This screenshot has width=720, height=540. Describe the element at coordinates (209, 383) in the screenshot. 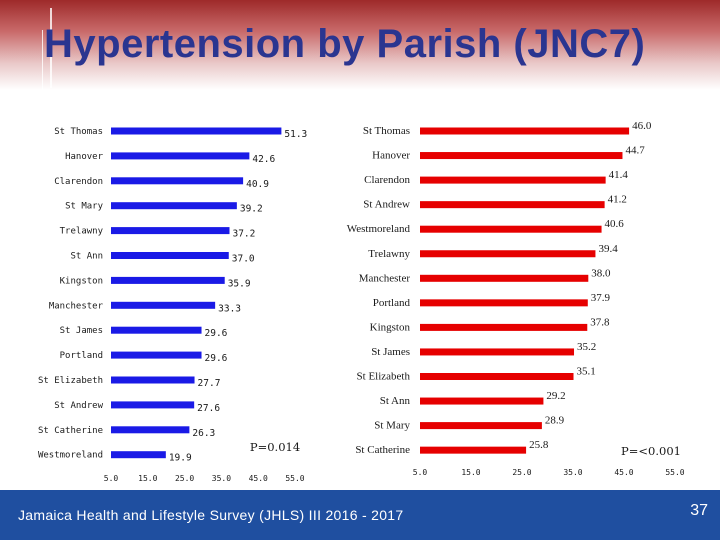

I see `data-label: 27.7` at that location.